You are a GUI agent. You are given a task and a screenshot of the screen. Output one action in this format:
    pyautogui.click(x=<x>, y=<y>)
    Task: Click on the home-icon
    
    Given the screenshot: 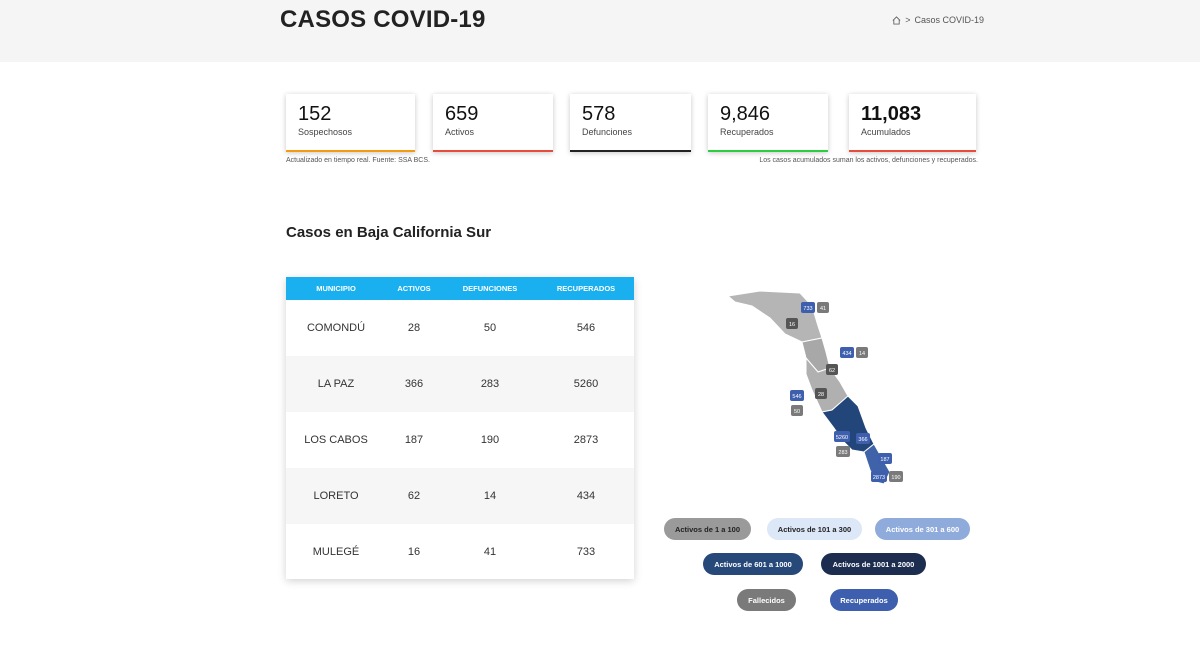 What is the action you would take?
    pyautogui.click(x=896, y=20)
    